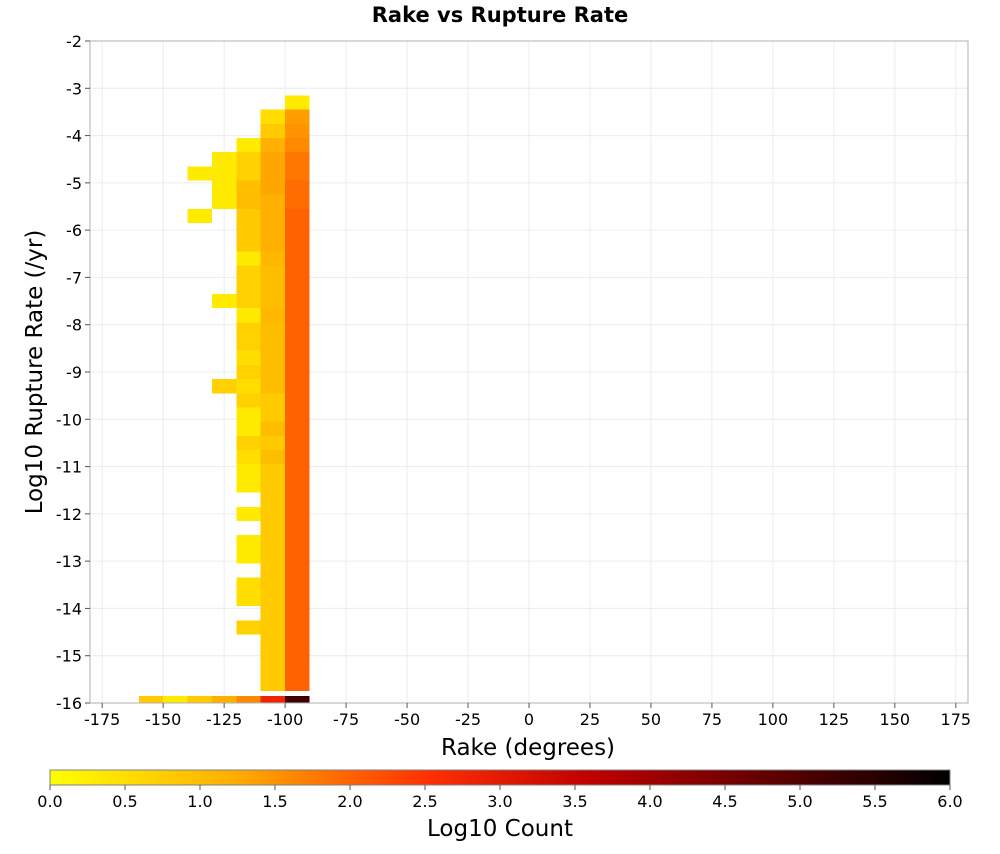  Describe the element at coordinates (285, 719) in the screenshot. I see `x-tick-label: -100` at that location.